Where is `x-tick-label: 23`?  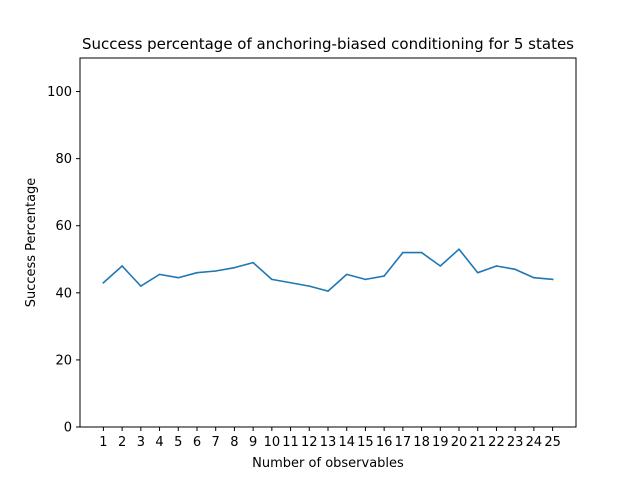
x-tick-label: 23 is located at coordinates (515, 442).